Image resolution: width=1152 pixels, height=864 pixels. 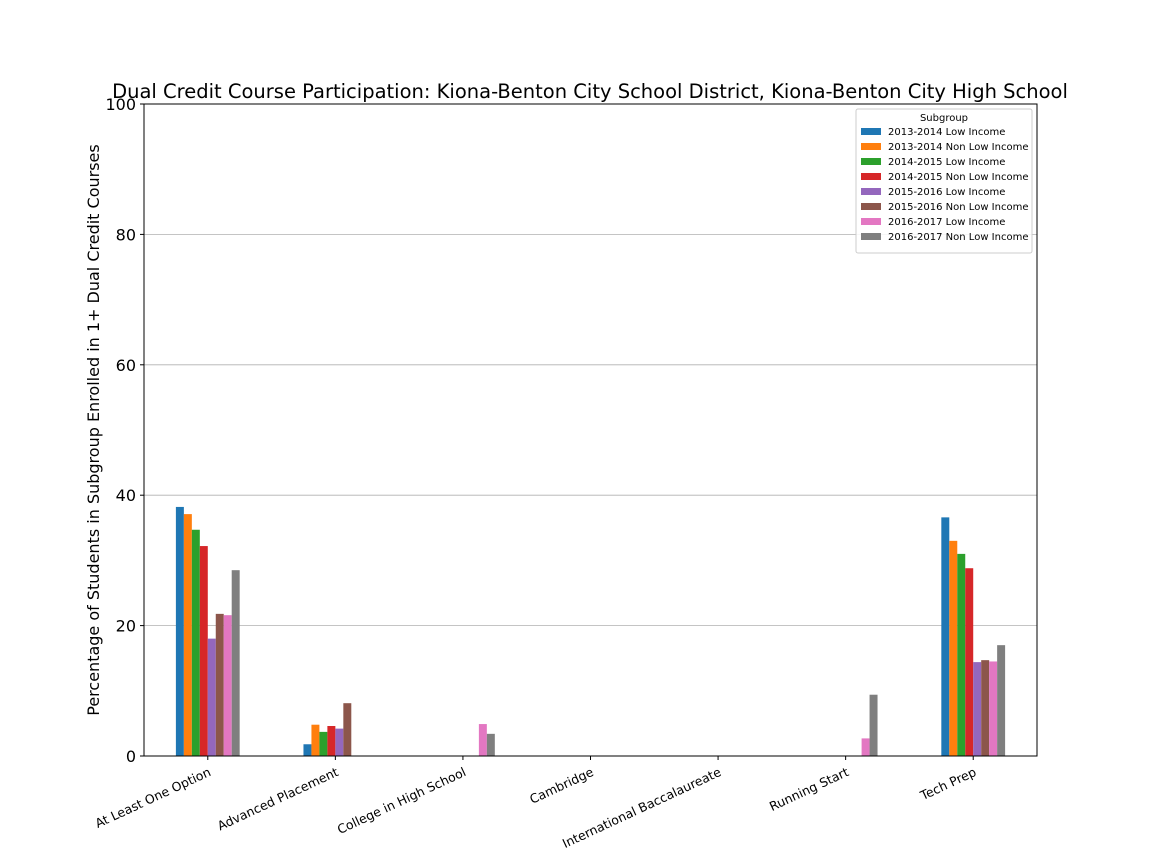 What do you see at coordinates (958, 147) in the screenshot?
I see `legend-label: 2013-2014 Non Low Income` at bounding box center [958, 147].